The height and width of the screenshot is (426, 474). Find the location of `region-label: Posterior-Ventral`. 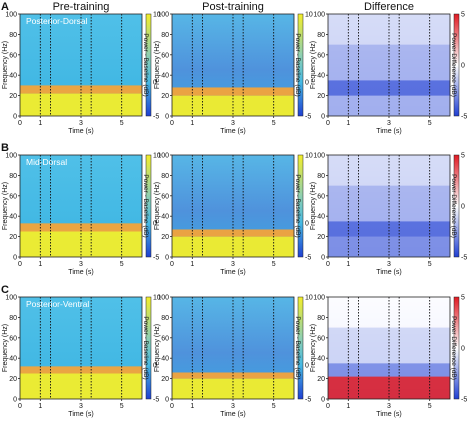

region-label: Posterior-Ventral is located at coordinates (57, 304).